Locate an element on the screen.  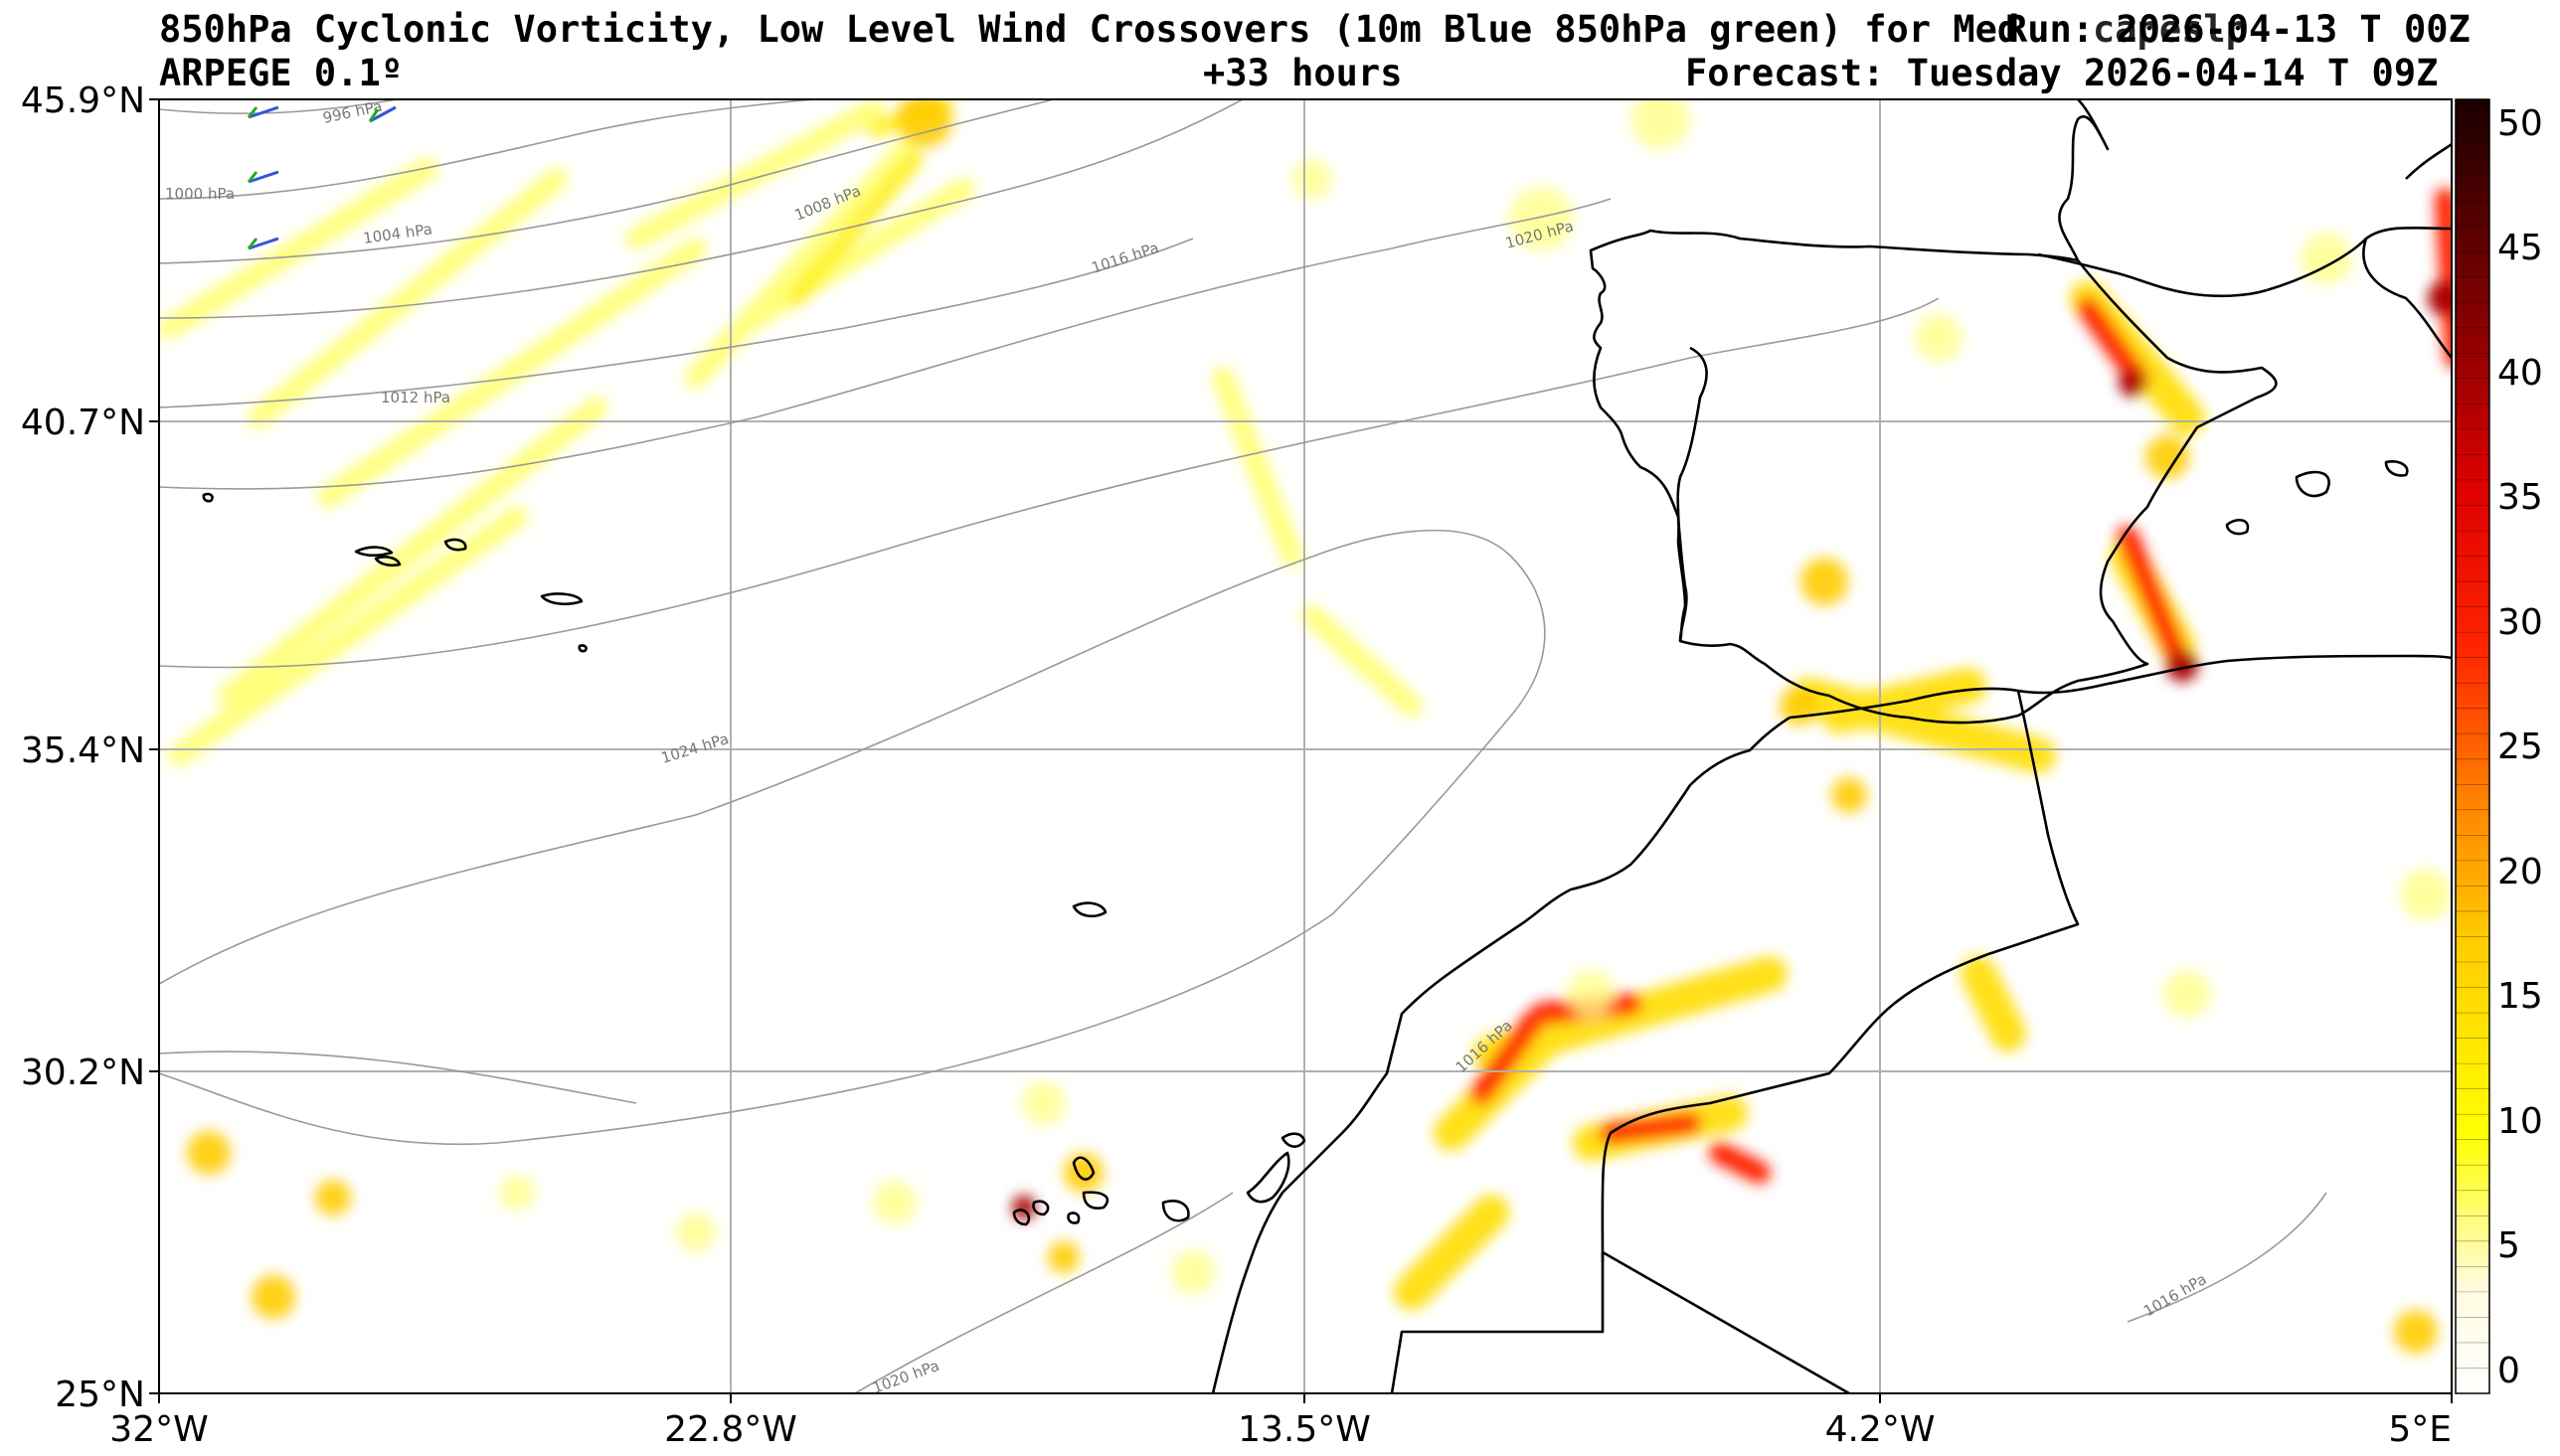
latitude-axis: 45.9°N 40.7°N 35.4°N 30.2°N 25°N is located at coordinates (90, 748).